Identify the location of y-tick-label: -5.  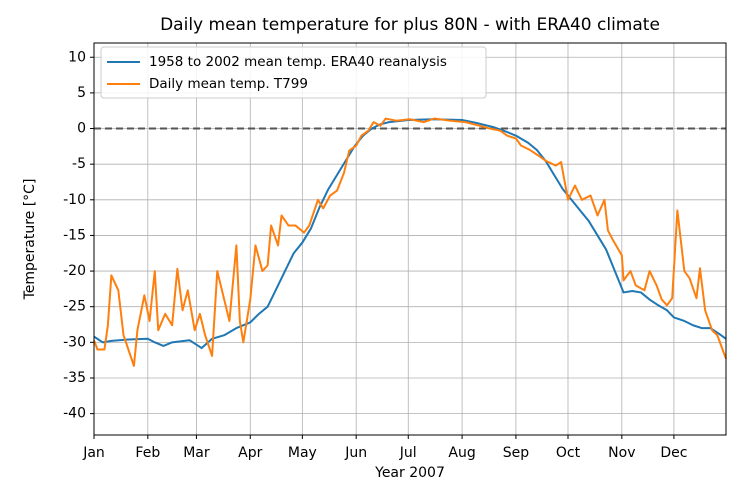
(79, 164).